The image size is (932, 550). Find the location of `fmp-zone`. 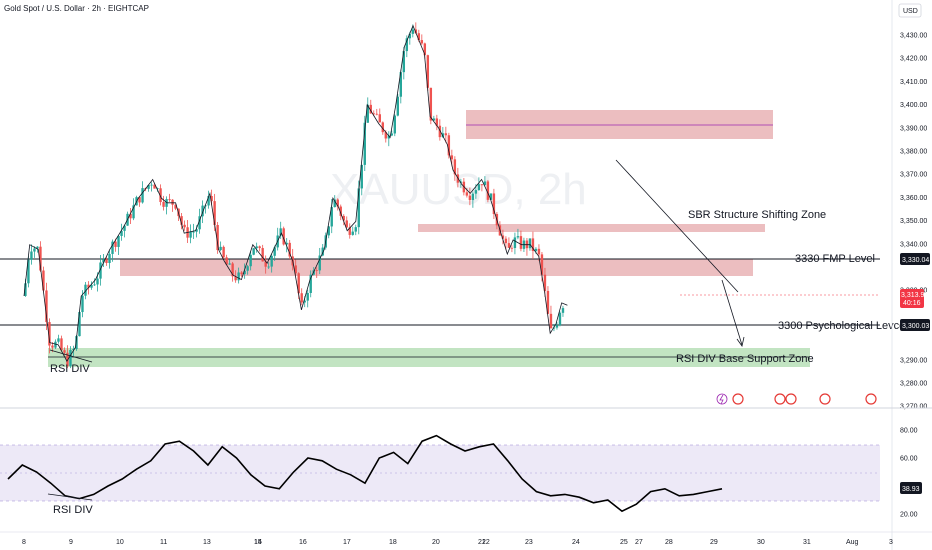

fmp-zone is located at coordinates (436, 267).